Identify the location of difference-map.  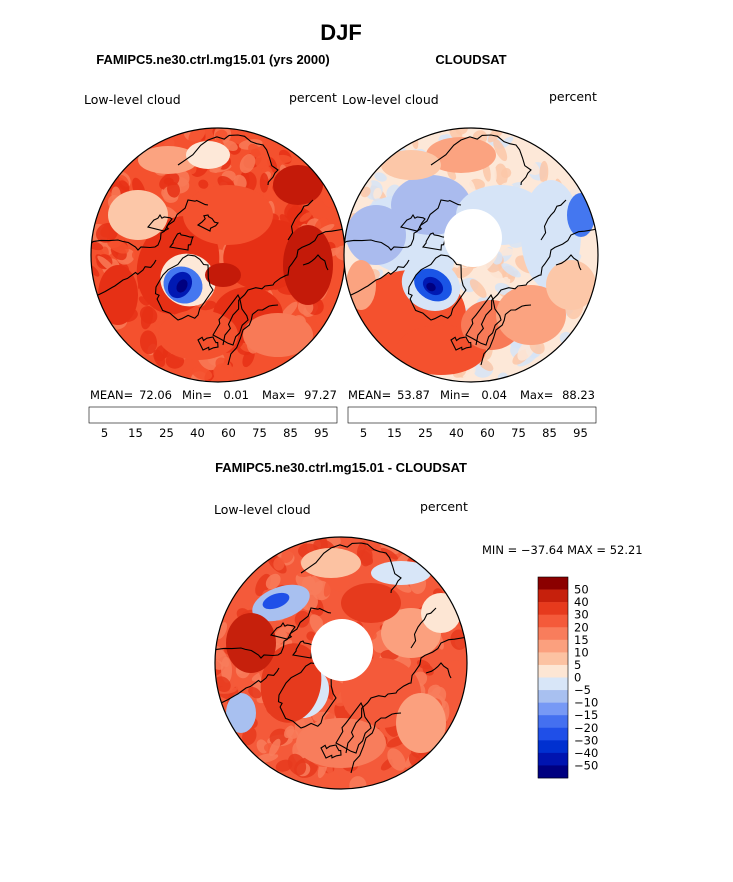
(341, 663).